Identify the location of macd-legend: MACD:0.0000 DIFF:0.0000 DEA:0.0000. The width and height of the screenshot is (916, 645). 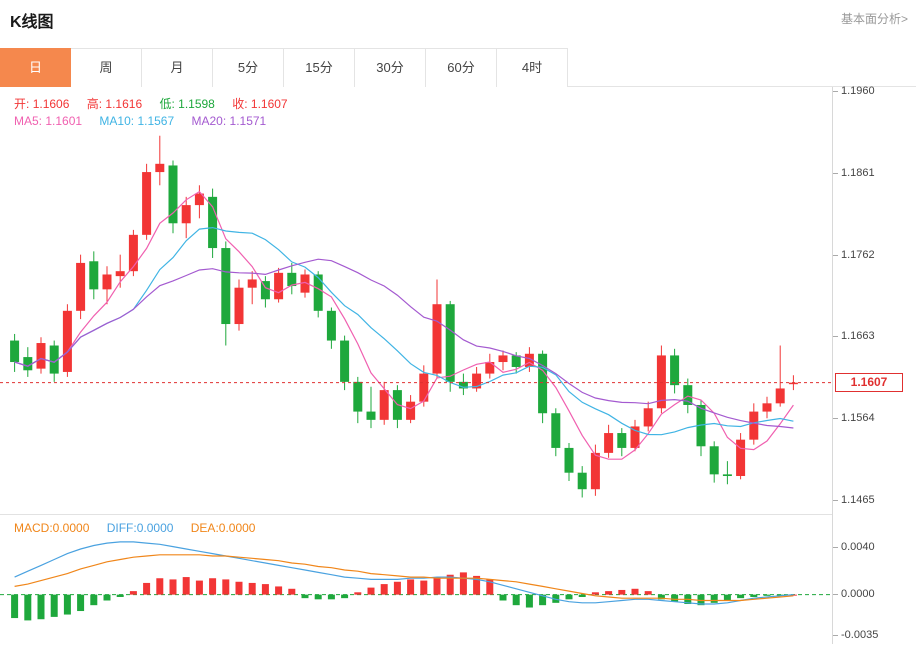
(141, 528).